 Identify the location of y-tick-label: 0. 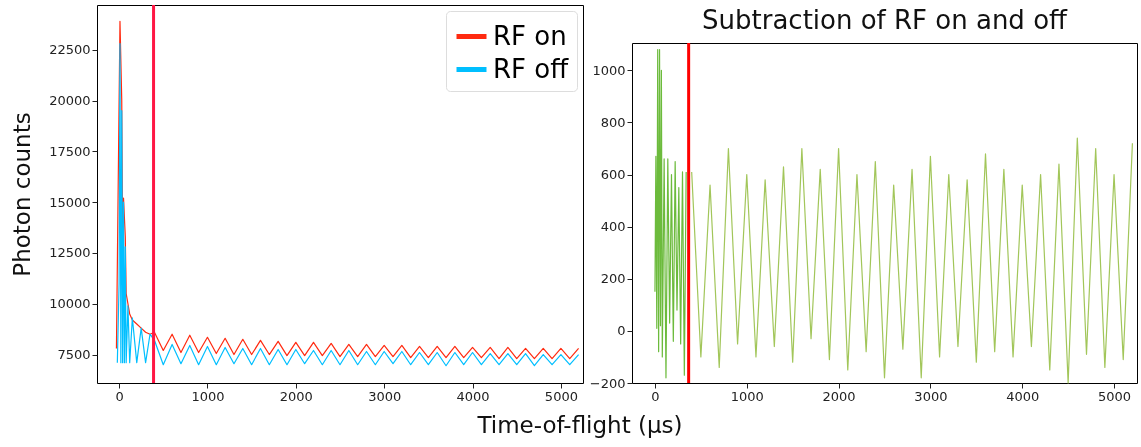
(621, 331).